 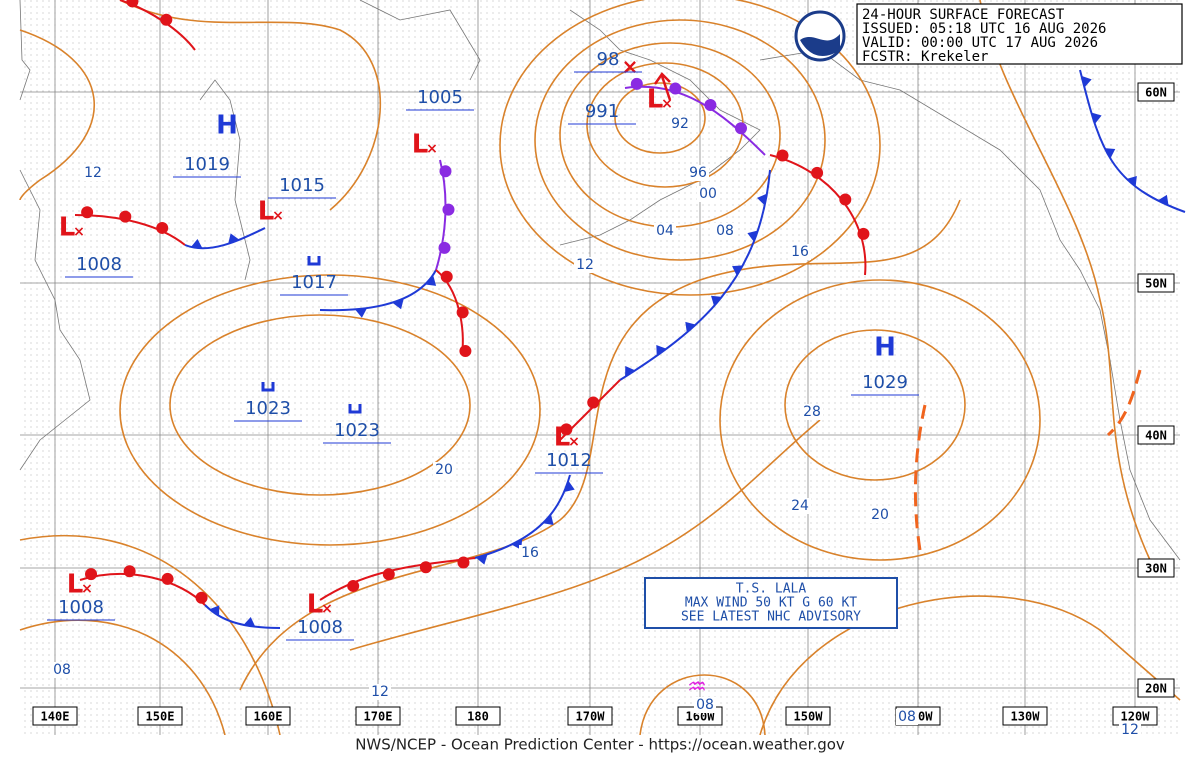 I want to click on advisory-box, so click(x=771, y=603).